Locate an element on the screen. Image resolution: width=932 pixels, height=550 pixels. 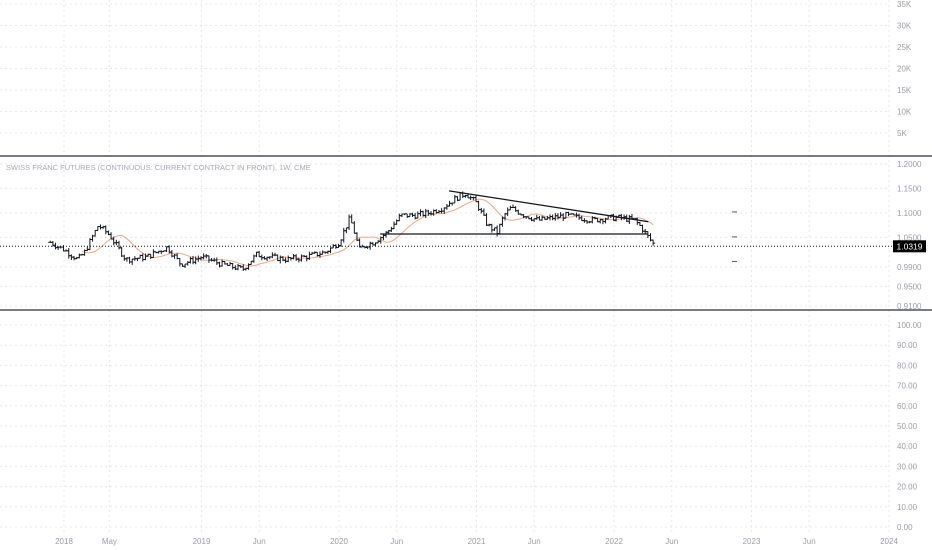
price-tick-label: 0.9100 is located at coordinates (909, 306).